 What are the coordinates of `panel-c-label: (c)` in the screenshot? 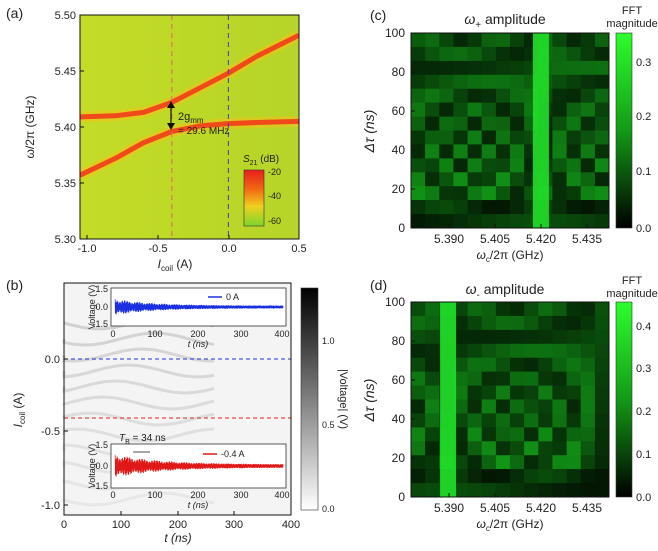 It's located at (378, 15).